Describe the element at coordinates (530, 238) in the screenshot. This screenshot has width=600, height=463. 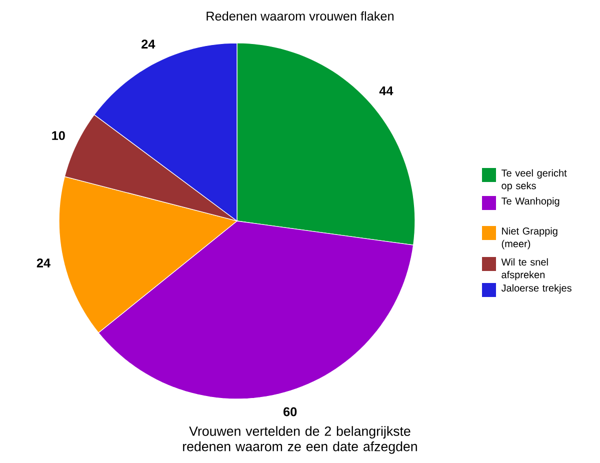
I see `legend-label: Niet Grappig (meer)` at that location.